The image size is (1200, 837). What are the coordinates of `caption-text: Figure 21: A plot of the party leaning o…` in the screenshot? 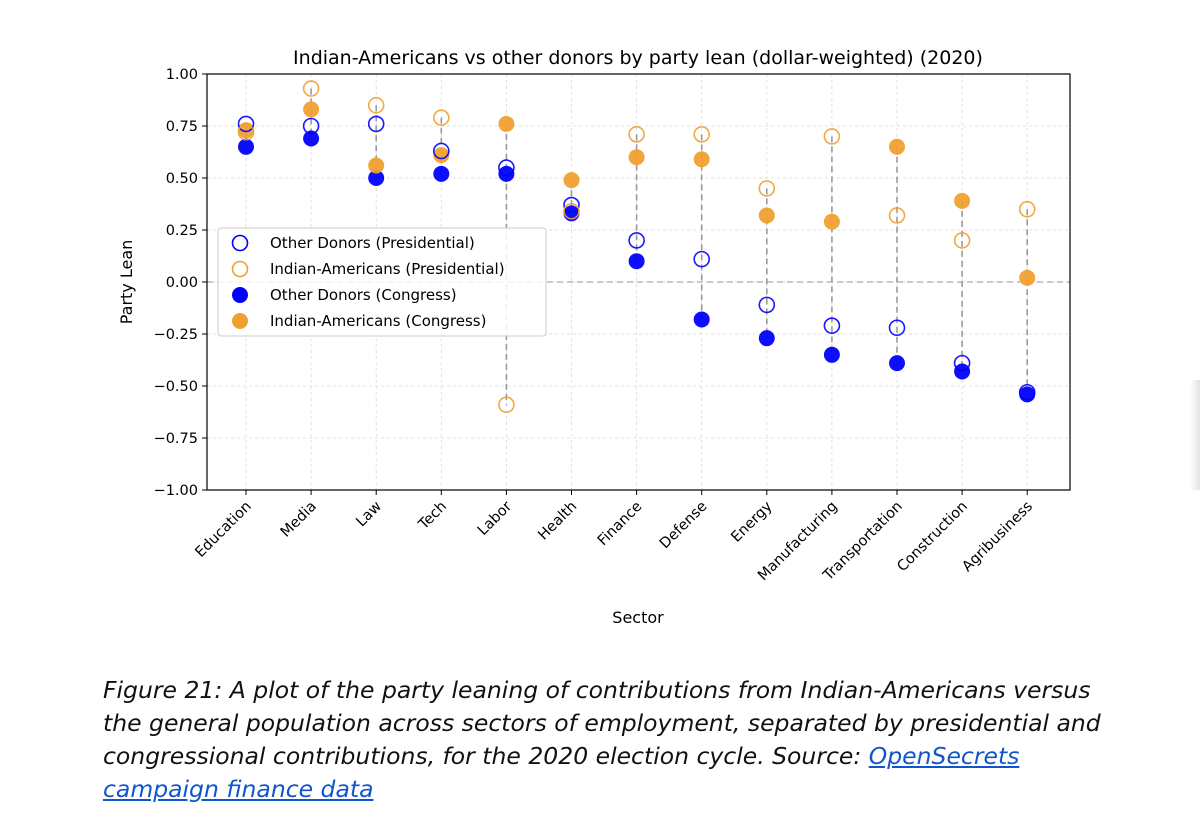 It's located at (602, 723).